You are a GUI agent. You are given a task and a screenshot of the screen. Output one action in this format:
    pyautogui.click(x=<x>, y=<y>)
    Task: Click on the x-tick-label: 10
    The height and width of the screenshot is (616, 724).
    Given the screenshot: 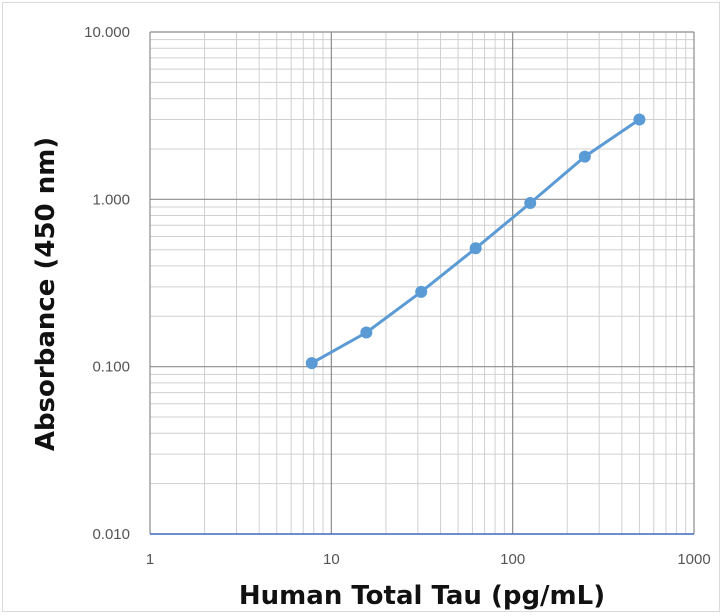 What is the action you would take?
    pyautogui.click(x=331, y=559)
    